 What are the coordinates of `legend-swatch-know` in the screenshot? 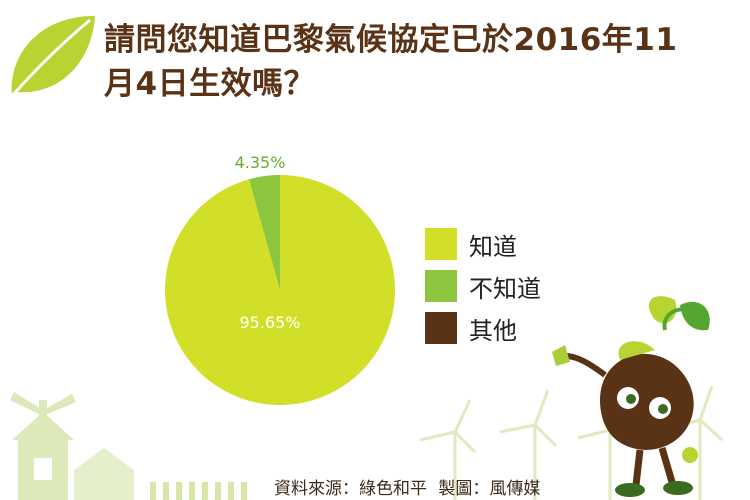 It's located at (441, 244).